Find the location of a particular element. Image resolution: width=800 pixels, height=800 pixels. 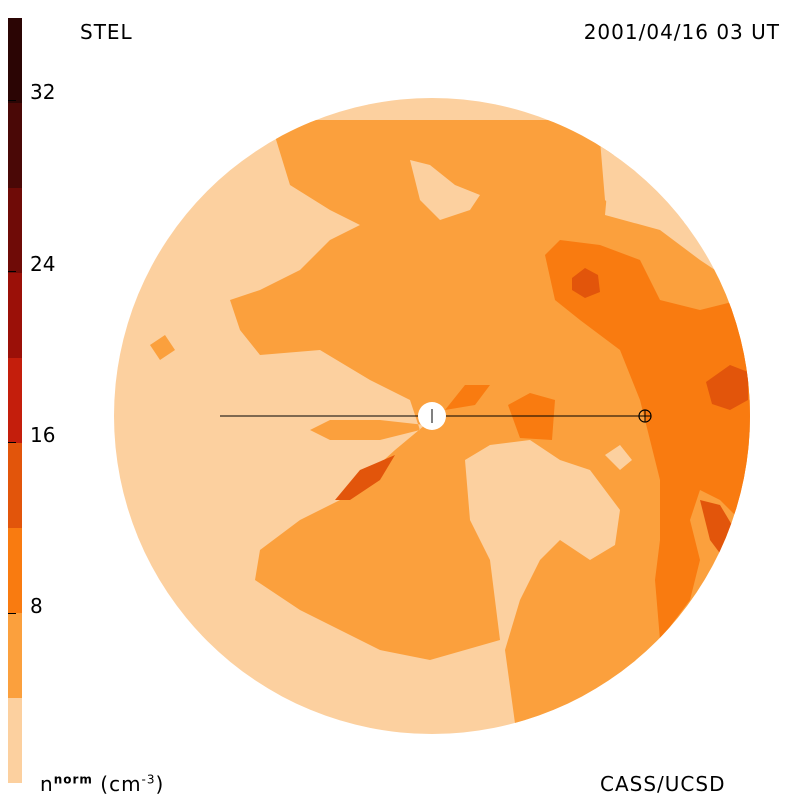

colorbar-tick-16: 16 is located at coordinates (43, 435).